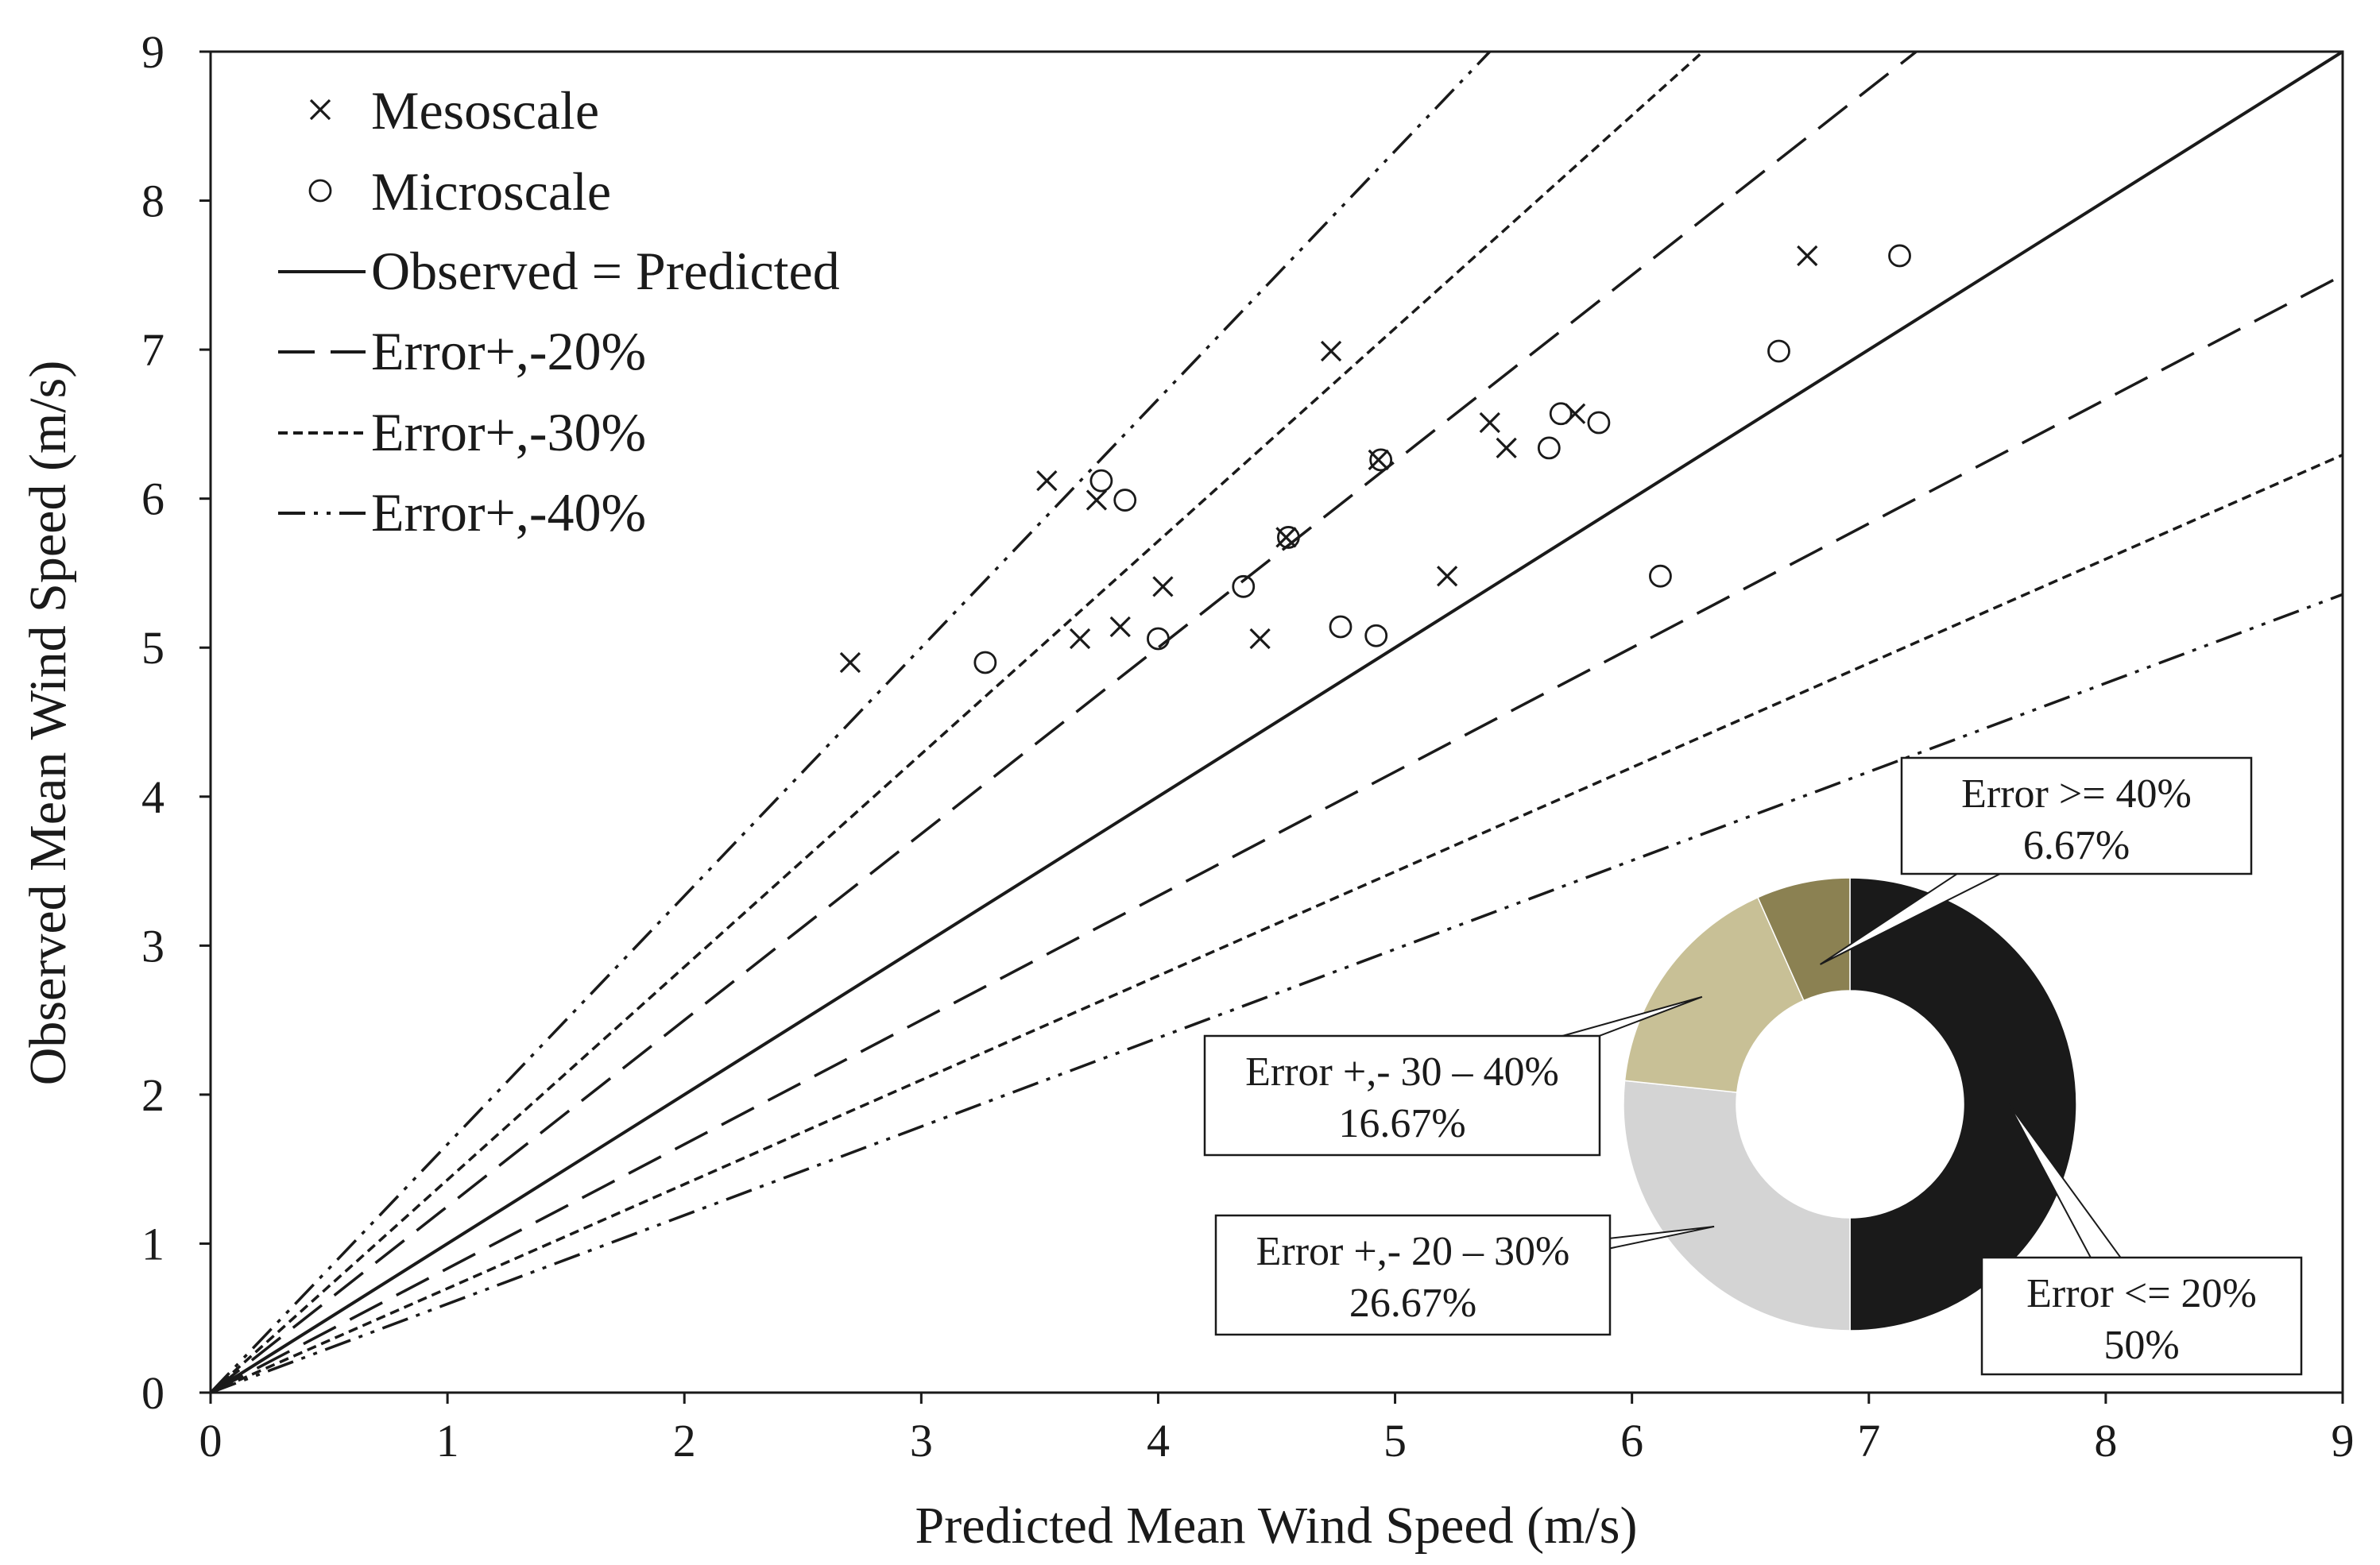  I want to click on legend-item-error-30: Error+,-30%, so click(462, 432).